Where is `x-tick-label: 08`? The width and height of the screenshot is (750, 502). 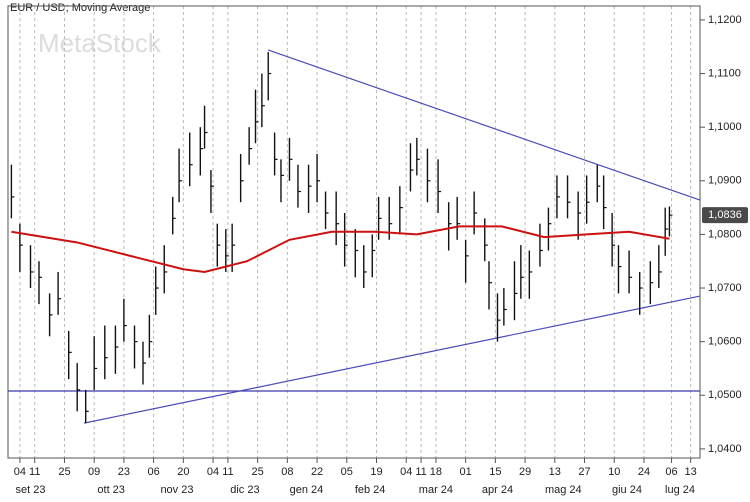
x-tick-label: 08 is located at coordinates (287, 472).